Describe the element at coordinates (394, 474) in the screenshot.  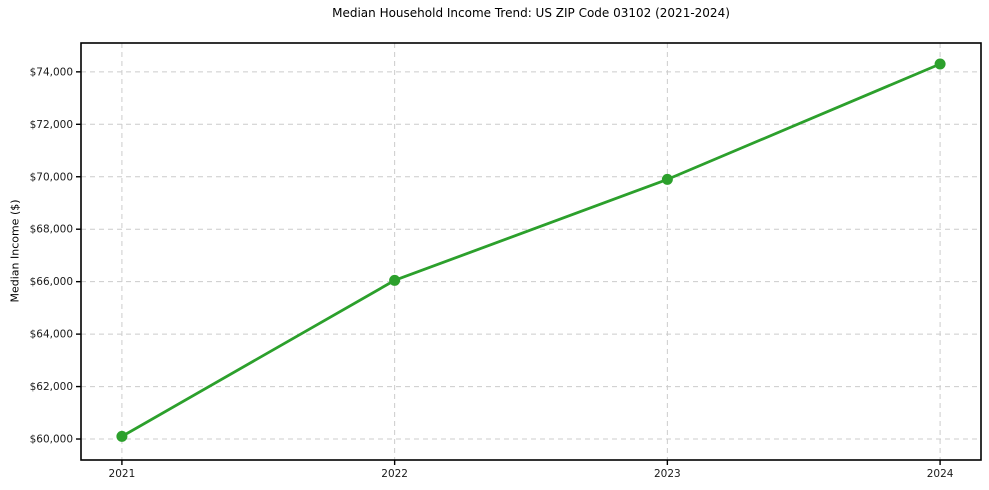
I see `x-tick-label: 2022` at that location.